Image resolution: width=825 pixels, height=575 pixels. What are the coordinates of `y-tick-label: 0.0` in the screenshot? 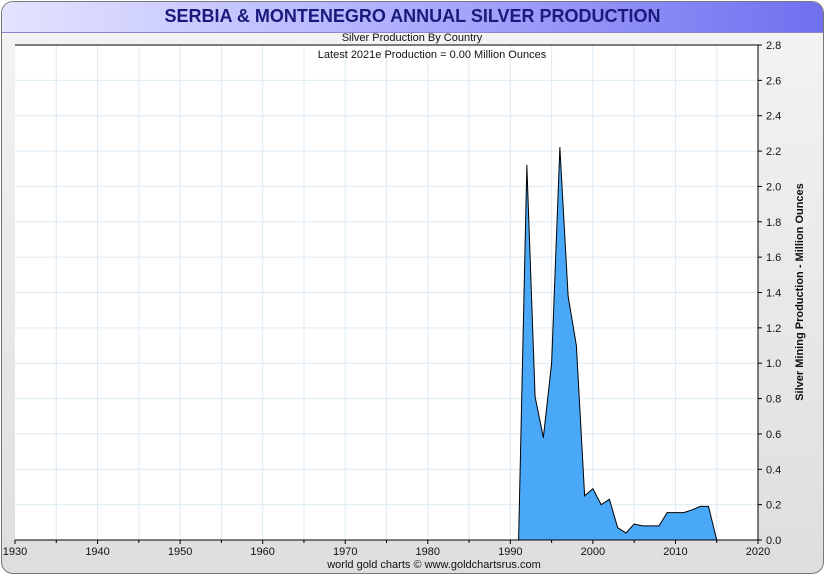 It's located at (773, 541).